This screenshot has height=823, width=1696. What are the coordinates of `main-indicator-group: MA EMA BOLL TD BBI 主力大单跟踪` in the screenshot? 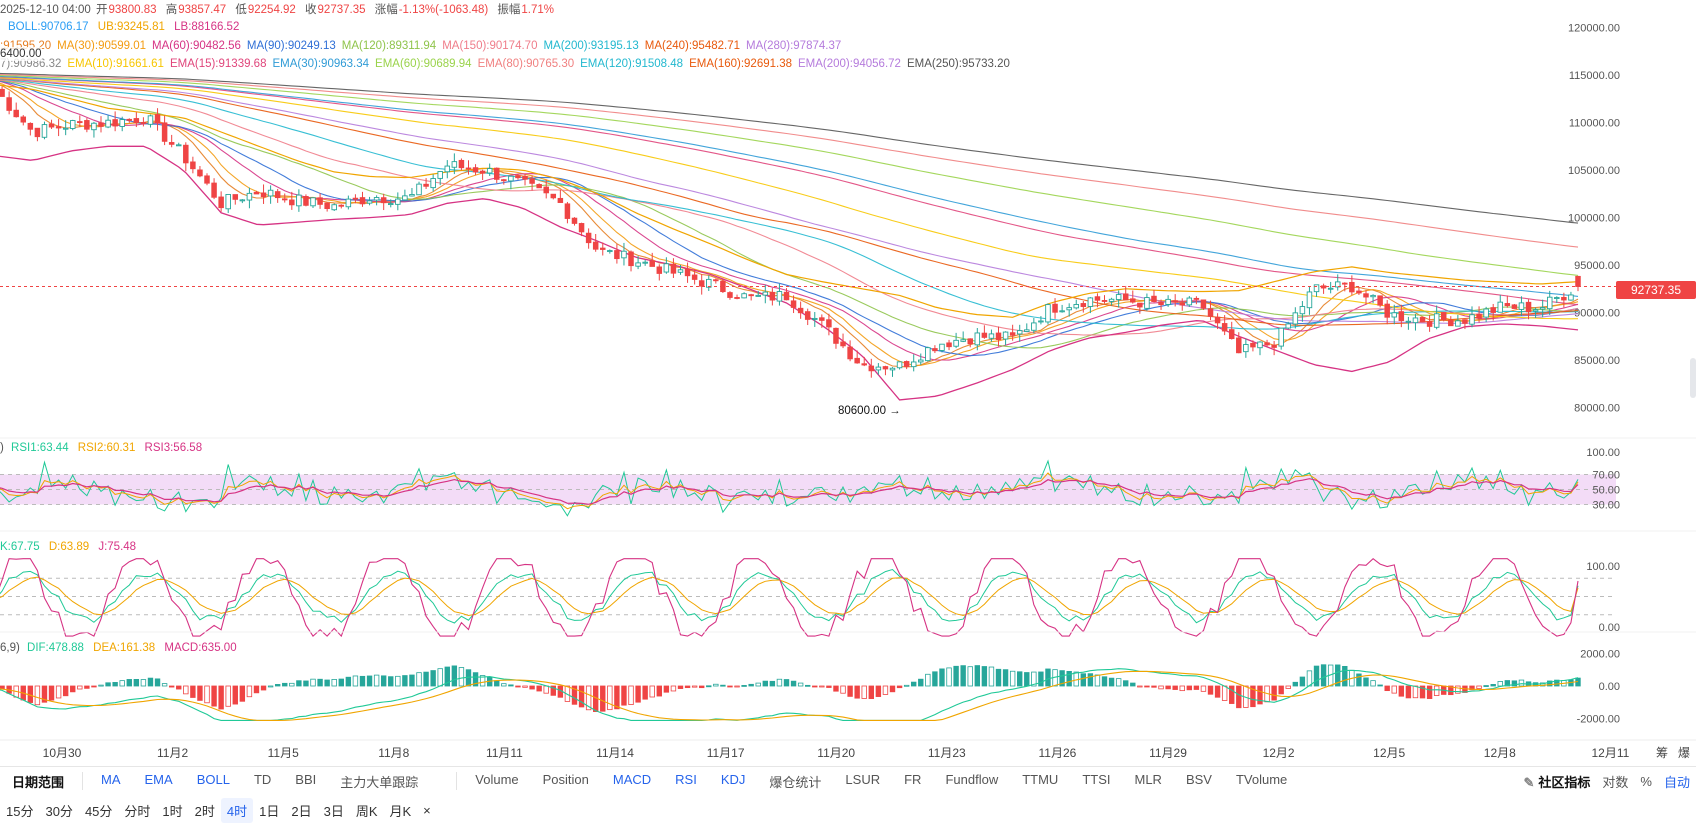 It's located at (259, 781).